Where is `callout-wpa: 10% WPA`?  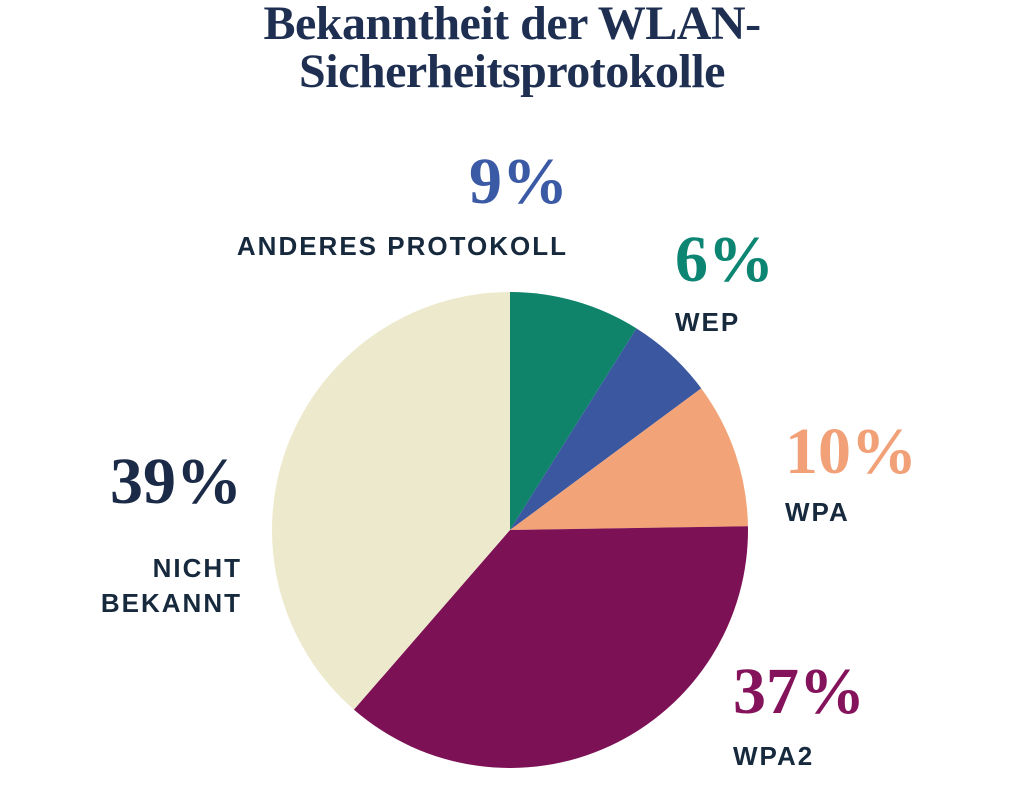 callout-wpa: 10% WPA is located at coordinates (851, 473).